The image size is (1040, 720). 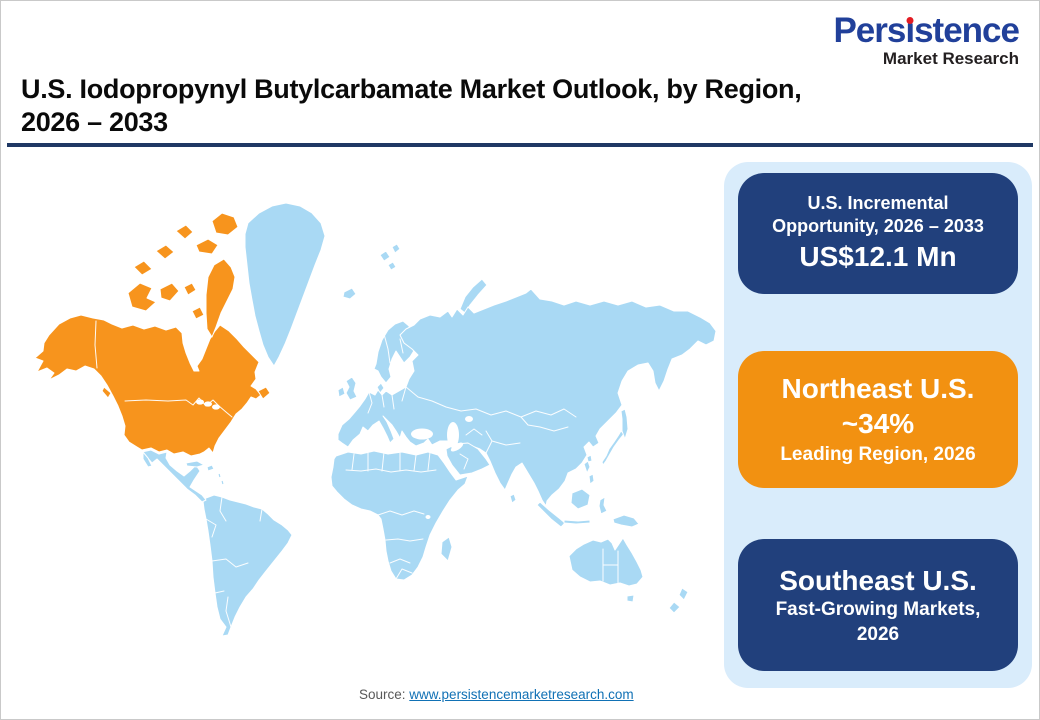 I want to click on source-label: Source:, so click(x=382, y=694).